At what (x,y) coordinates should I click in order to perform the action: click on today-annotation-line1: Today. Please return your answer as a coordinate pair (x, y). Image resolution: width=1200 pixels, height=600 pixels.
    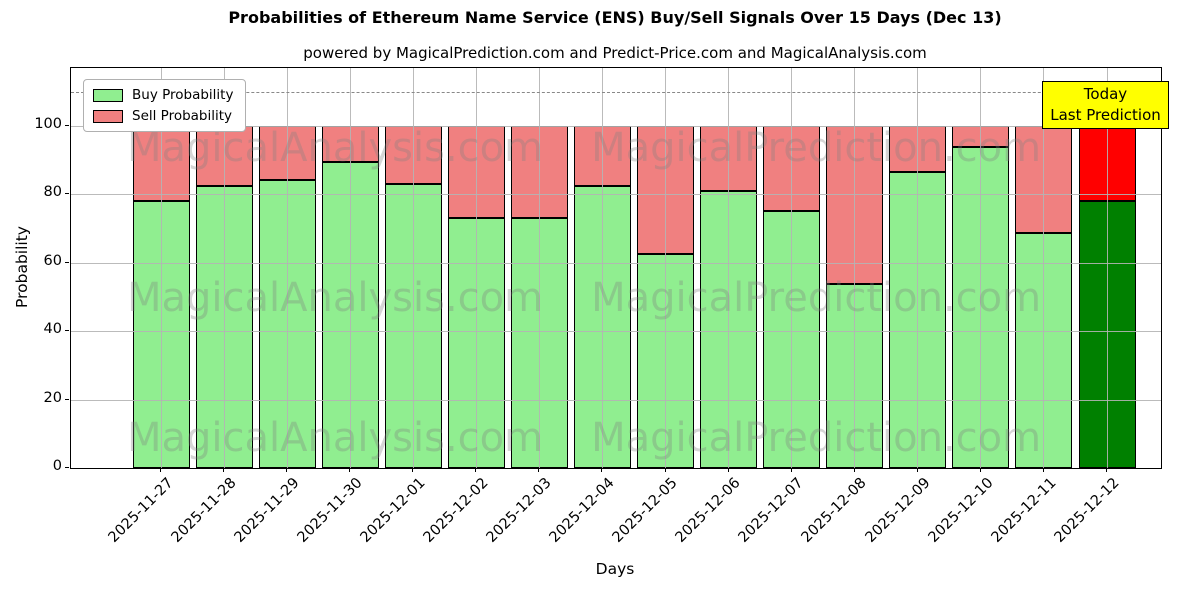
    Looking at the image, I should click on (1105, 94).